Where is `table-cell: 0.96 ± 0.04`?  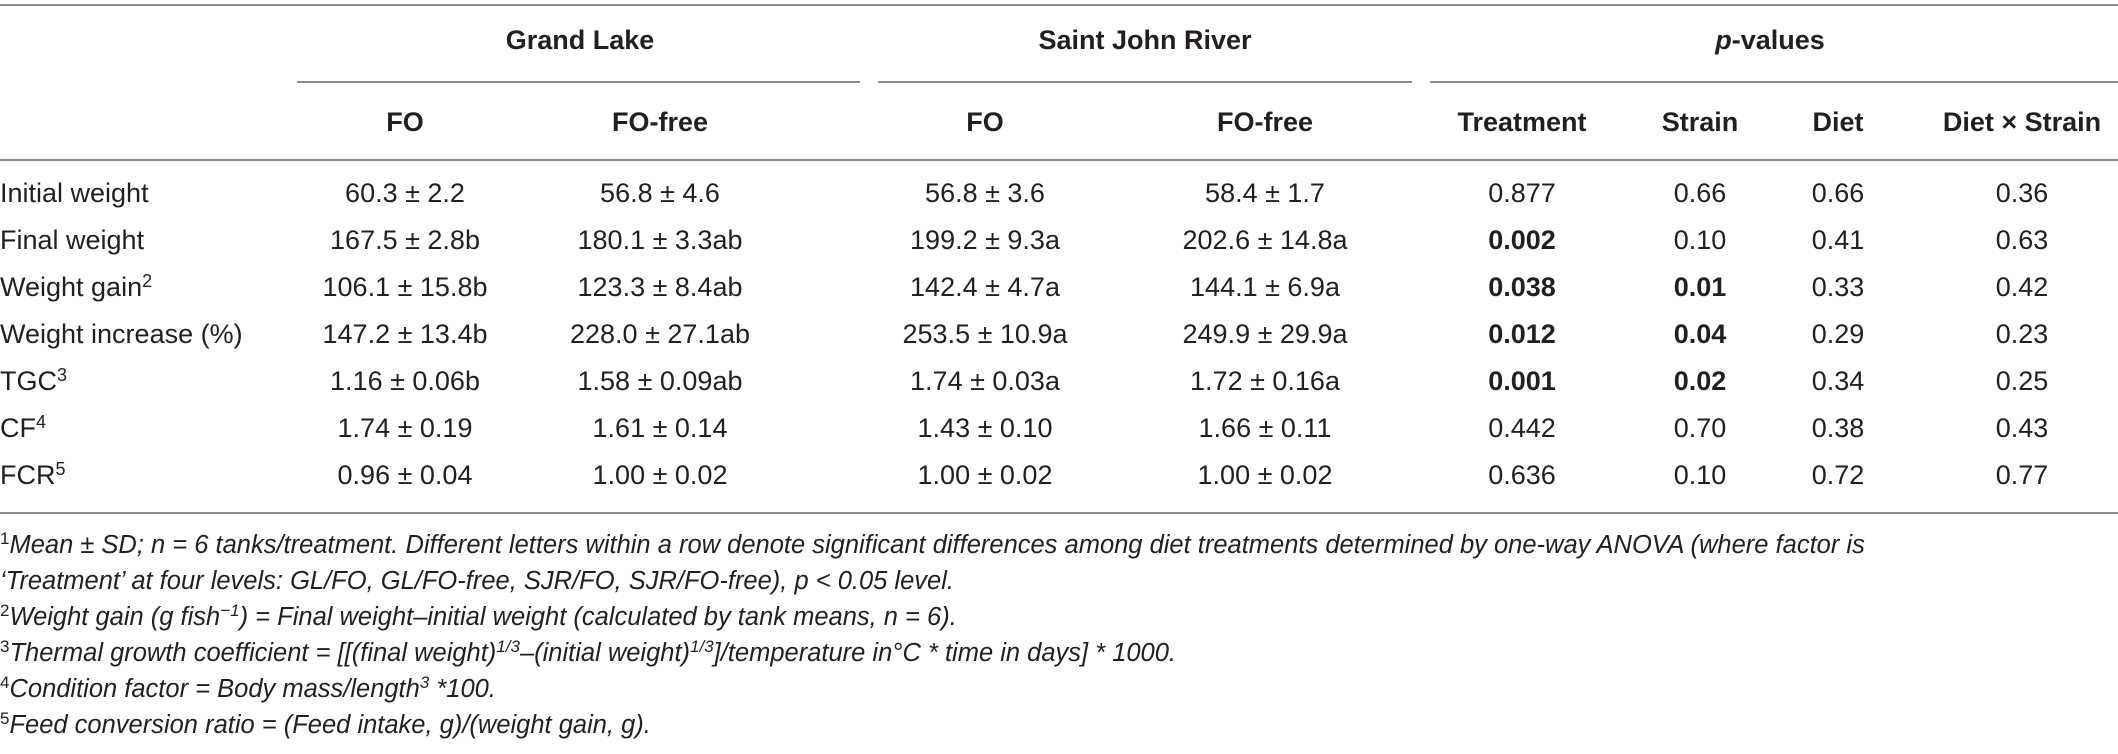 table-cell: 0.96 ± 0.04 is located at coordinates (405, 475).